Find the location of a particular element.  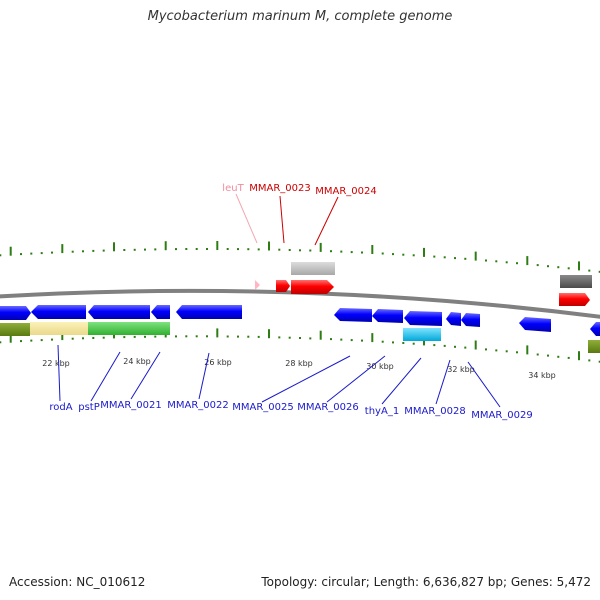

scale-label: 34 kbp is located at coordinates (542, 375).